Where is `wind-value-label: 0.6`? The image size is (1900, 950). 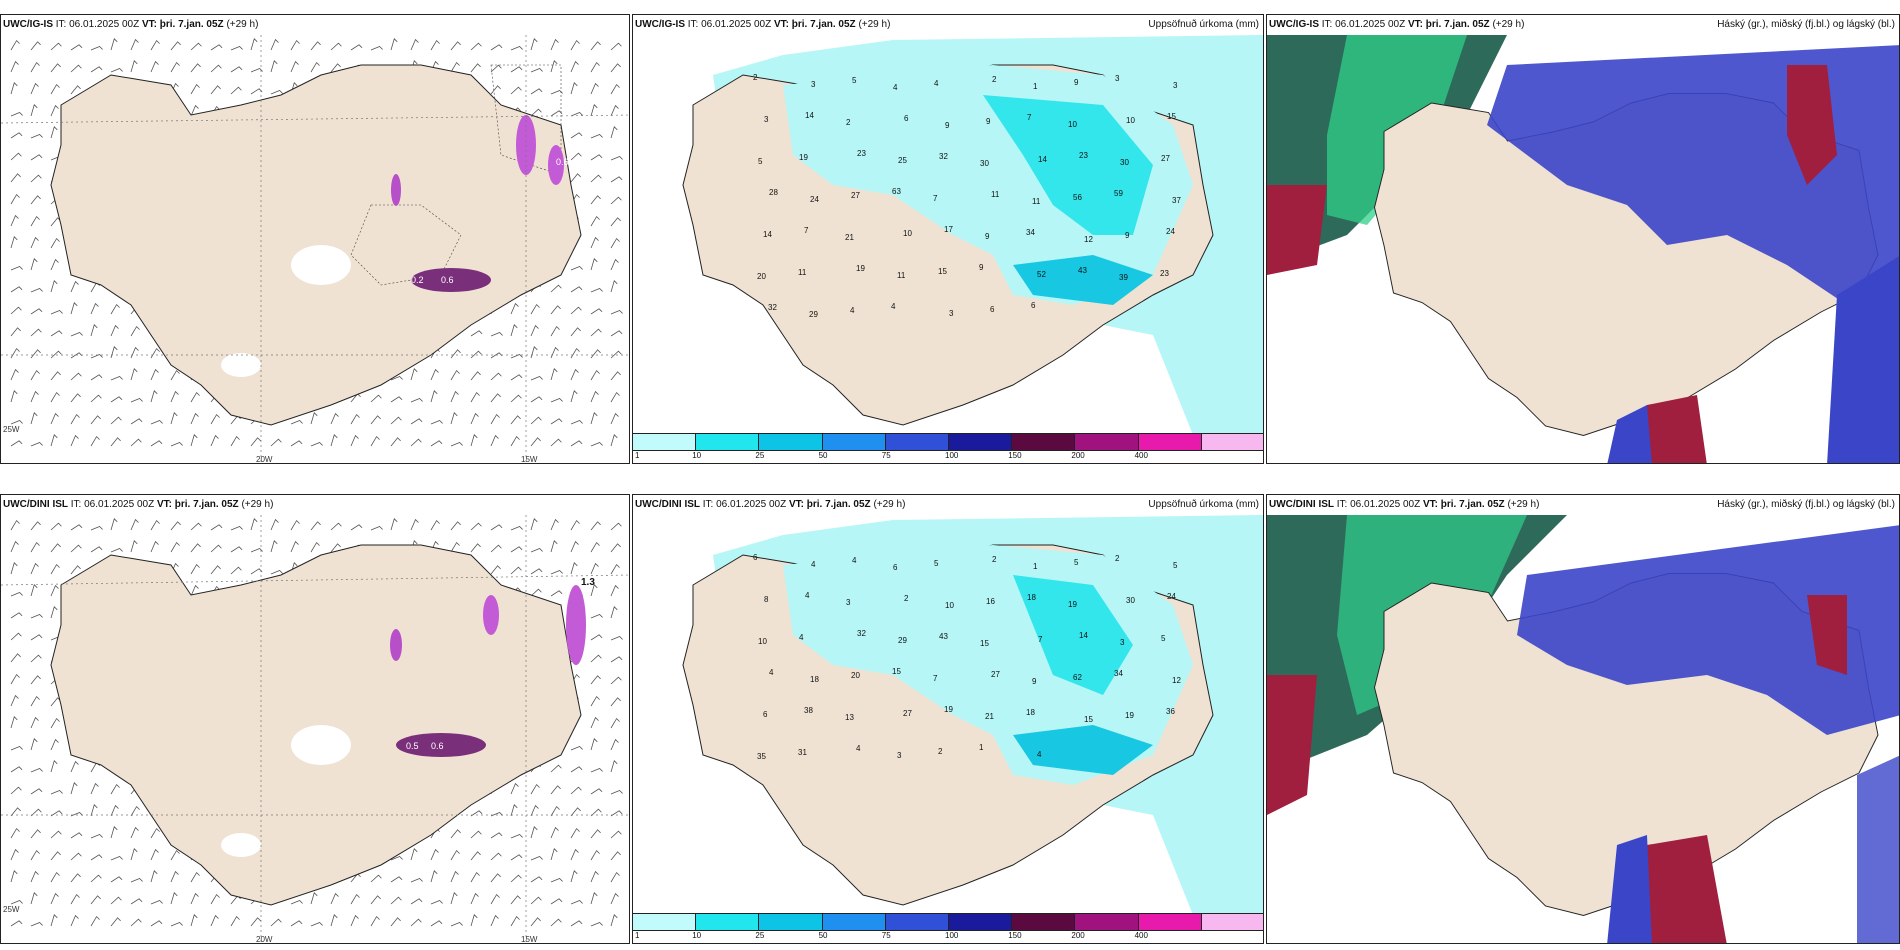 wind-value-label: 0.6 is located at coordinates (562, 162).